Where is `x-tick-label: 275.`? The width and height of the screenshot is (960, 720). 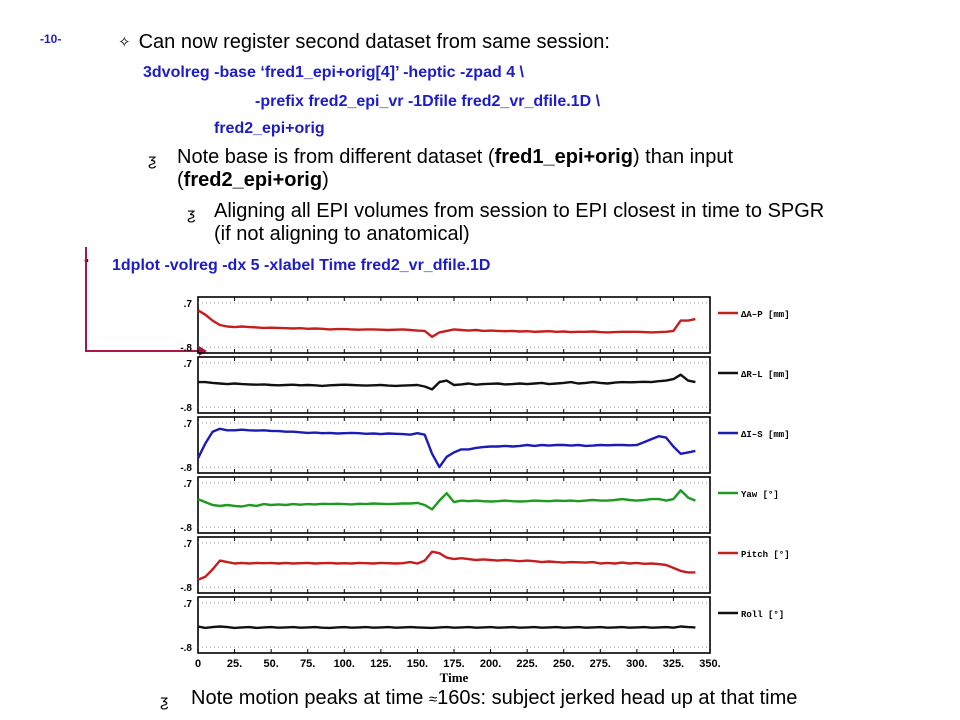 x-tick-label: 275. is located at coordinates (600, 664).